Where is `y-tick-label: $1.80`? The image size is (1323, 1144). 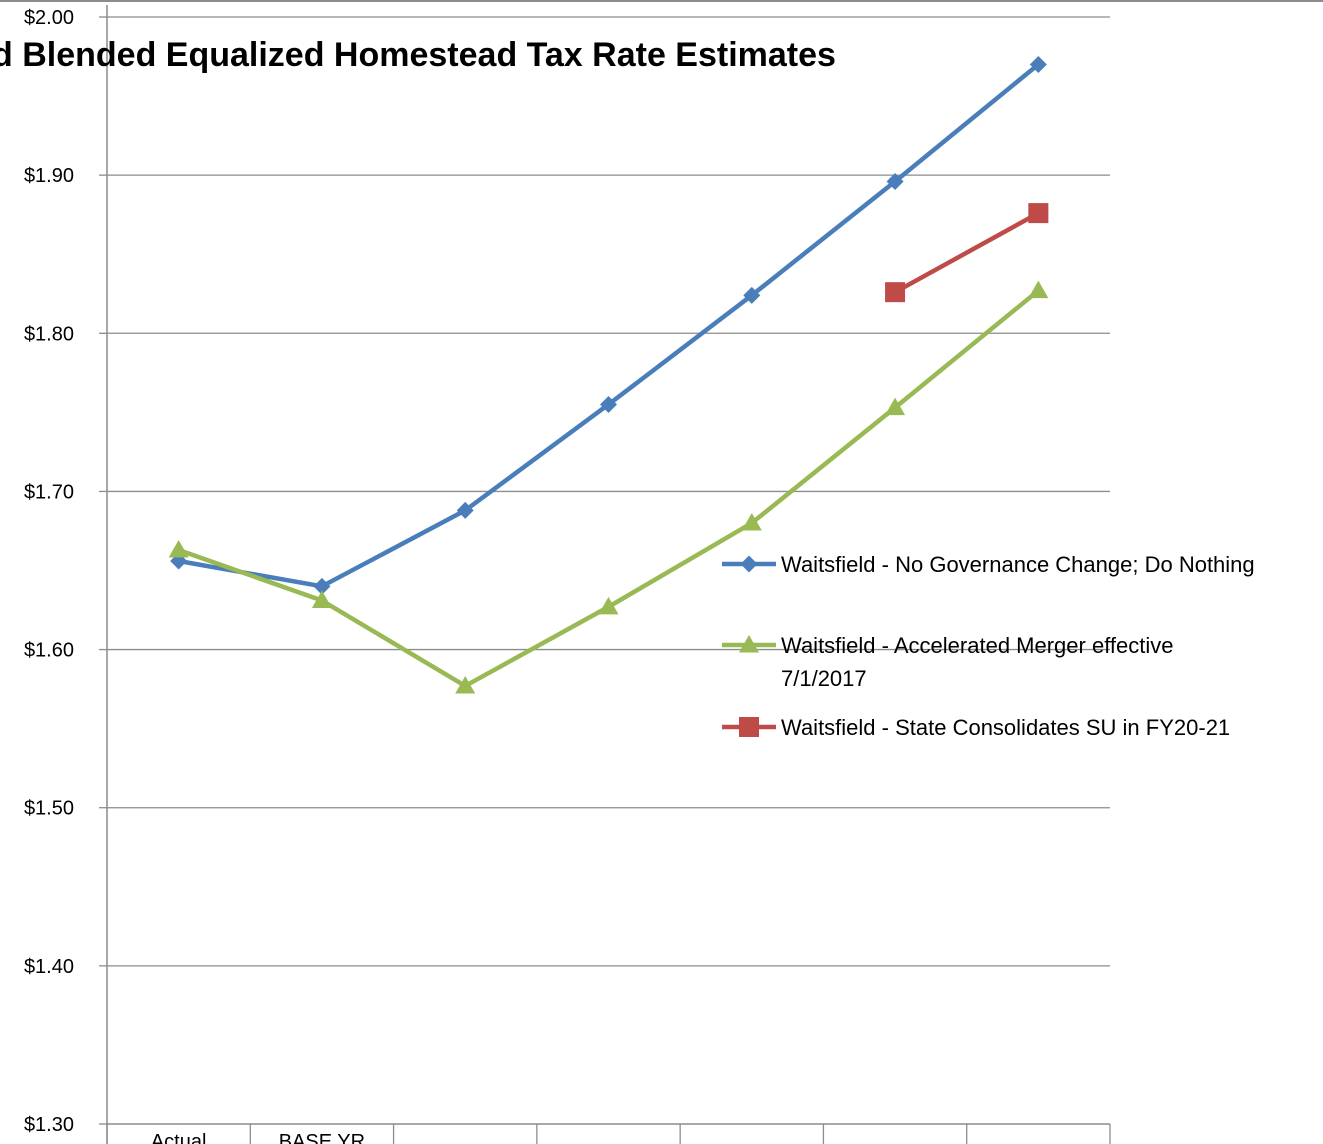
y-tick-label: $1.80 is located at coordinates (49, 334).